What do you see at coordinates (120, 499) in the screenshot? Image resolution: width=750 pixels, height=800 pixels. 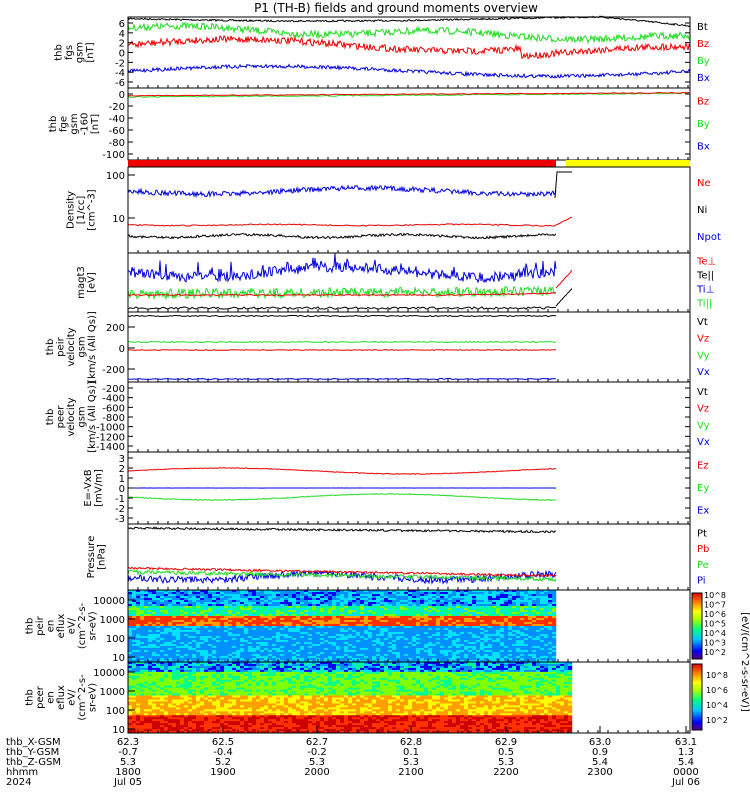 I see `y-tick-label: -1` at bounding box center [120, 499].